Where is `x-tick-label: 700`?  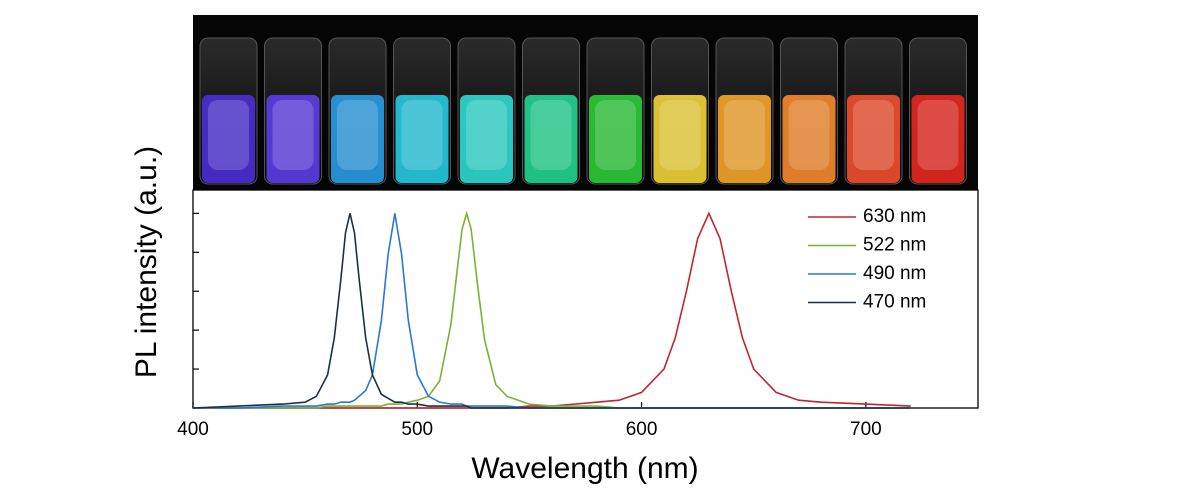 x-tick-label: 700 is located at coordinates (866, 429).